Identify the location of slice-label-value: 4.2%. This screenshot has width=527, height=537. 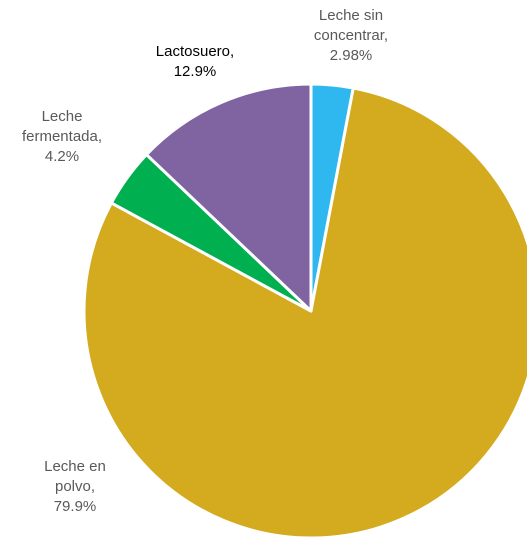
(62, 156).